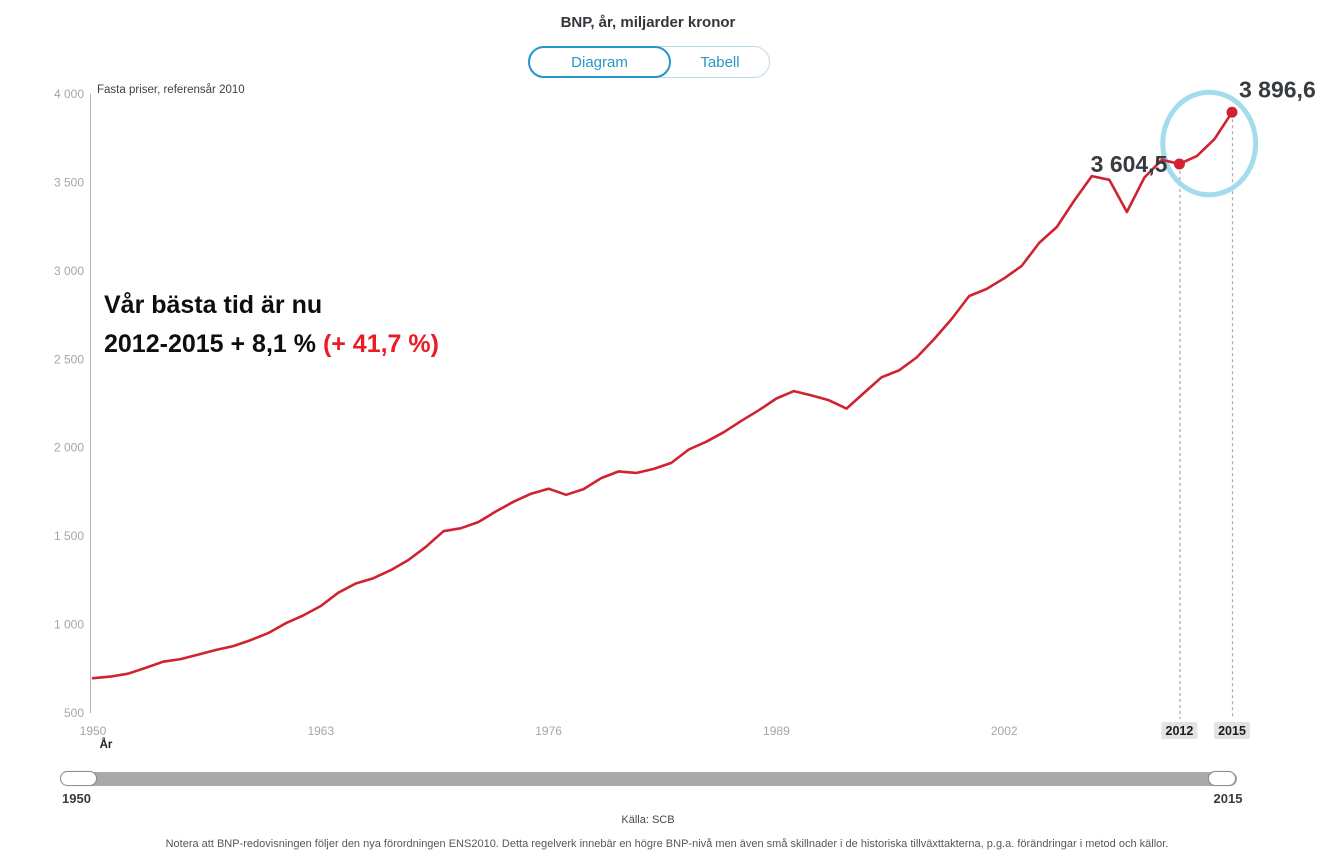 The height and width of the screenshot is (860, 1334). What do you see at coordinates (93, 731) in the screenshot?
I see `x-tick-label: 1950` at bounding box center [93, 731].